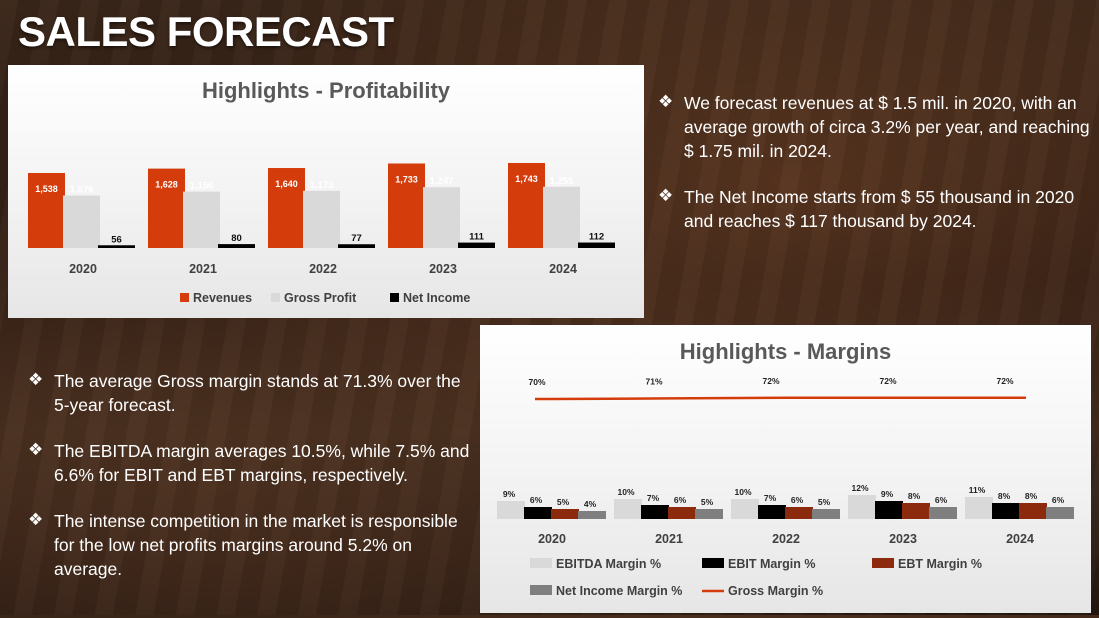 Image resolution: width=1099 pixels, height=618 pixels. I want to click on bar-value-label: 1,640, so click(286, 184).